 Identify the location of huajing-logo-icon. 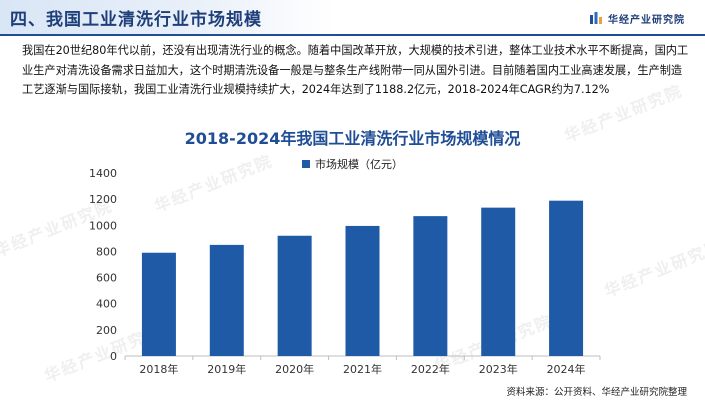
(596, 18).